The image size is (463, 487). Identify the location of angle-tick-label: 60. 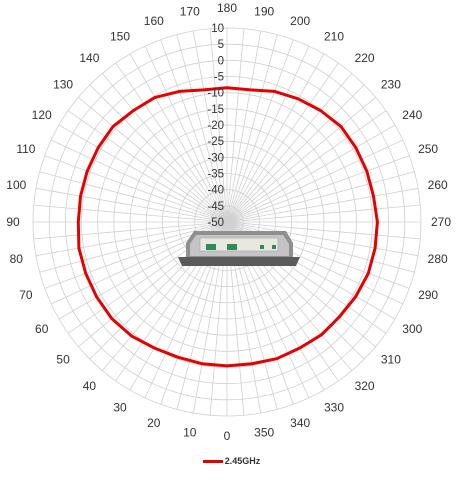
(42, 329).